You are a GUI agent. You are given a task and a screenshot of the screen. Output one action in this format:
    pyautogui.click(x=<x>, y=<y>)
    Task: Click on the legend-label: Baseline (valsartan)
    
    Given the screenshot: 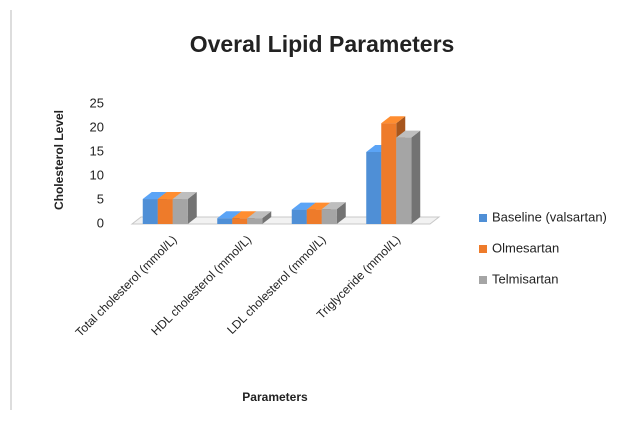 What is the action you would take?
    pyautogui.click(x=549, y=216)
    